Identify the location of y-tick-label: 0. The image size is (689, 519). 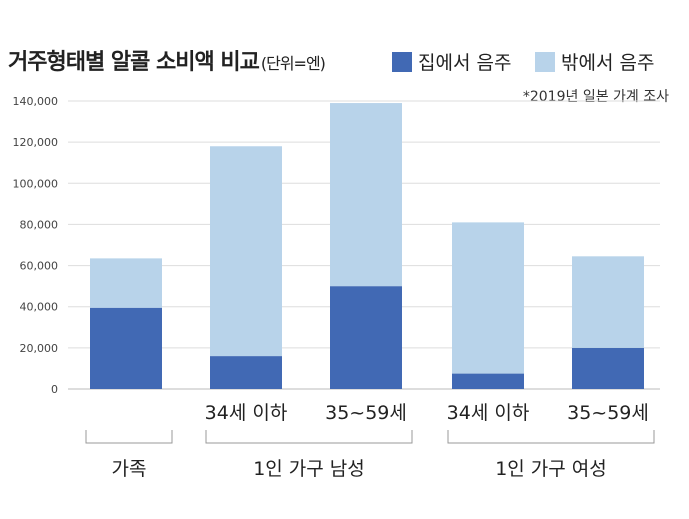
(54, 389).